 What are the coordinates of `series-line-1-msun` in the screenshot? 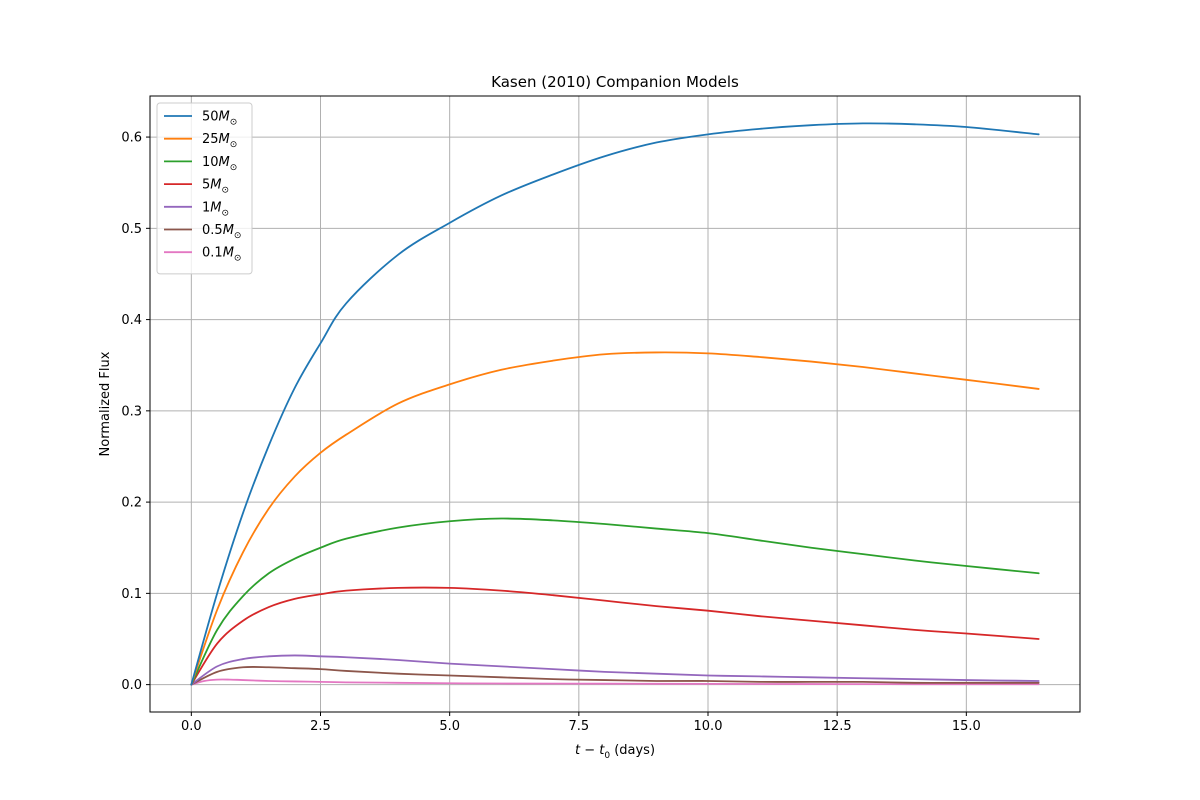 It's located at (615, 670).